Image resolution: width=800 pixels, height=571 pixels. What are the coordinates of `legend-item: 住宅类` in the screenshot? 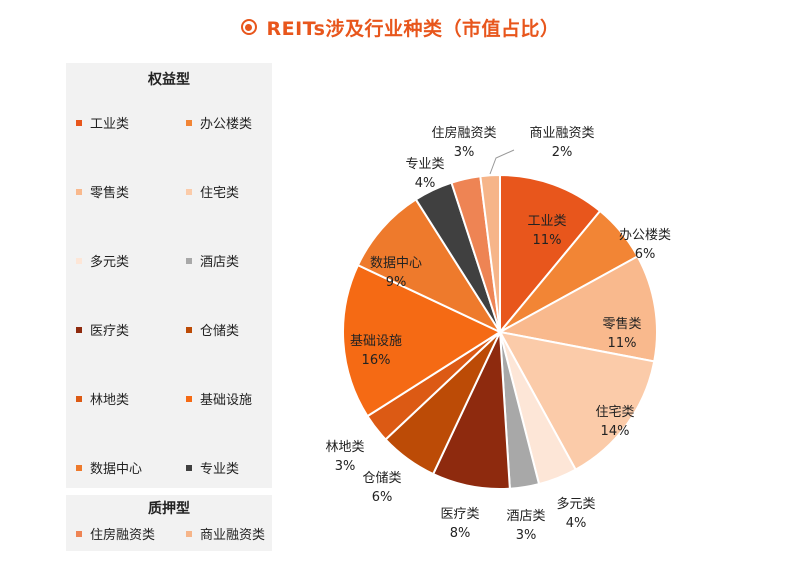 It's located at (212, 191).